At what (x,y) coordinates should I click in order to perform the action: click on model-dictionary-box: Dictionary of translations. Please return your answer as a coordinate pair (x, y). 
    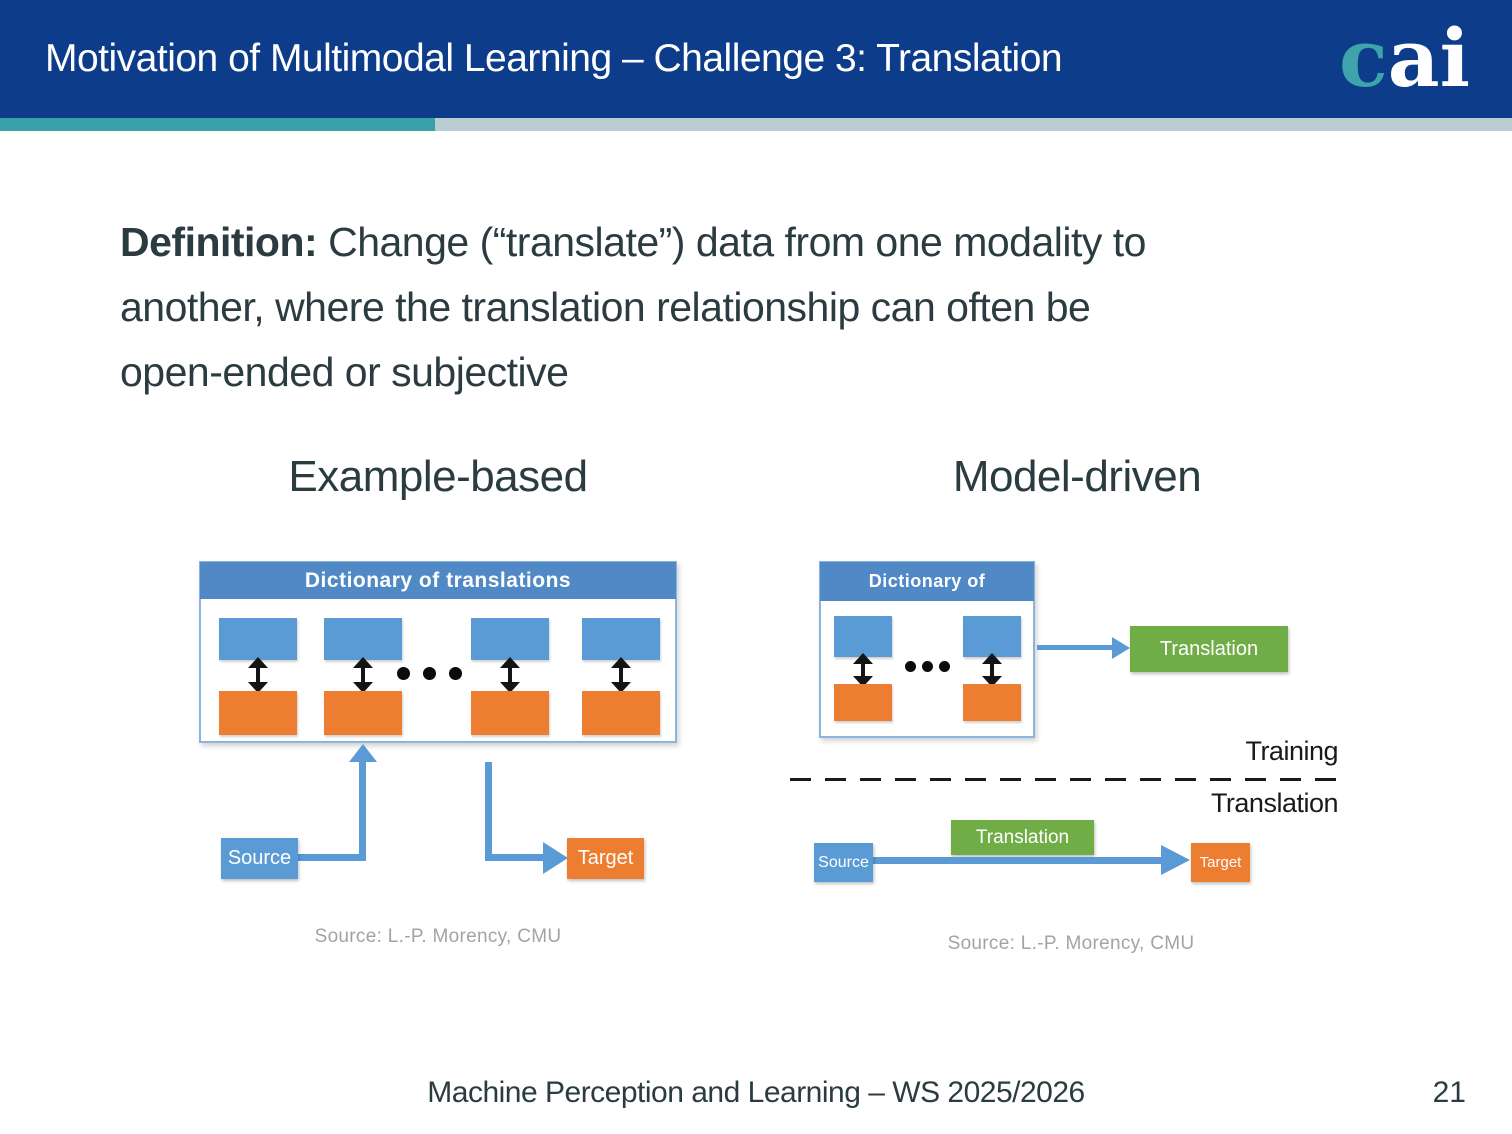
    Looking at the image, I should click on (927, 649).